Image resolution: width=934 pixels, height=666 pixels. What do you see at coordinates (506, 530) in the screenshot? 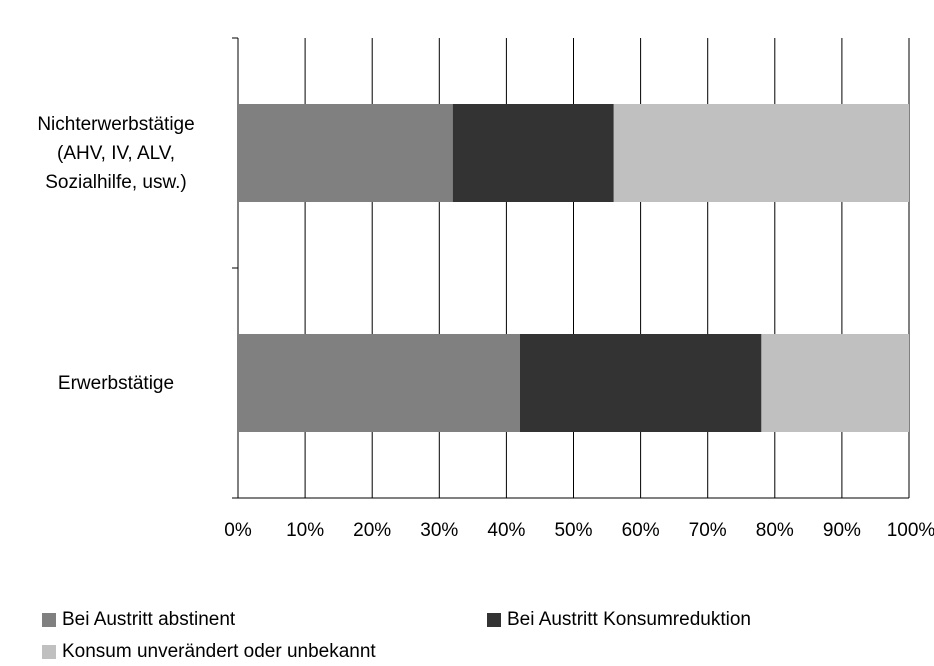
I see `x-tick-label: 40%` at bounding box center [506, 530].